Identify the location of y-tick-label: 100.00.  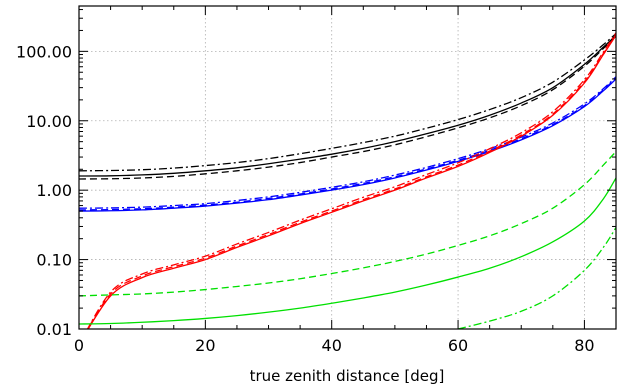
(44, 51).